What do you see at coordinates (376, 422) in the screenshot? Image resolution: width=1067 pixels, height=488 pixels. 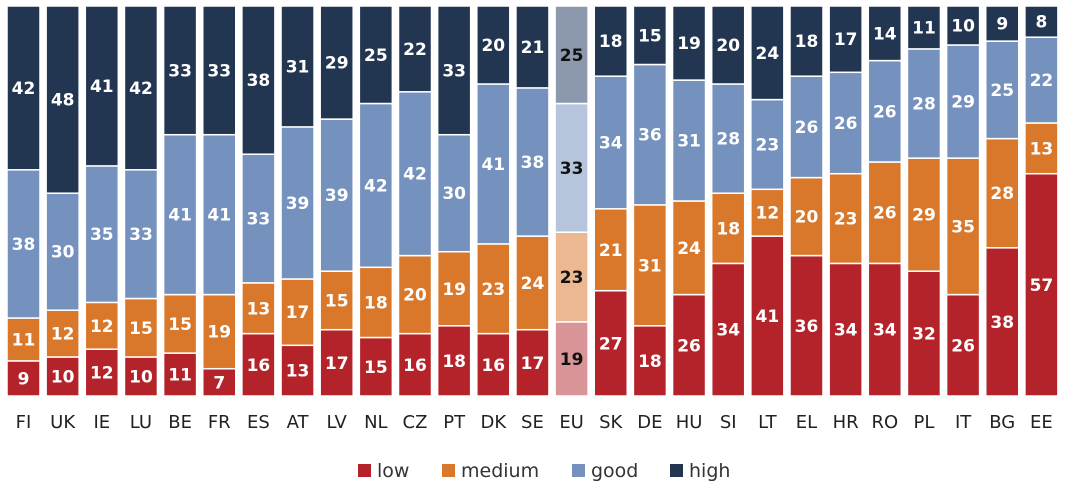 I see `x-tick-label-NL: NL` at bounding box center [376, 422].